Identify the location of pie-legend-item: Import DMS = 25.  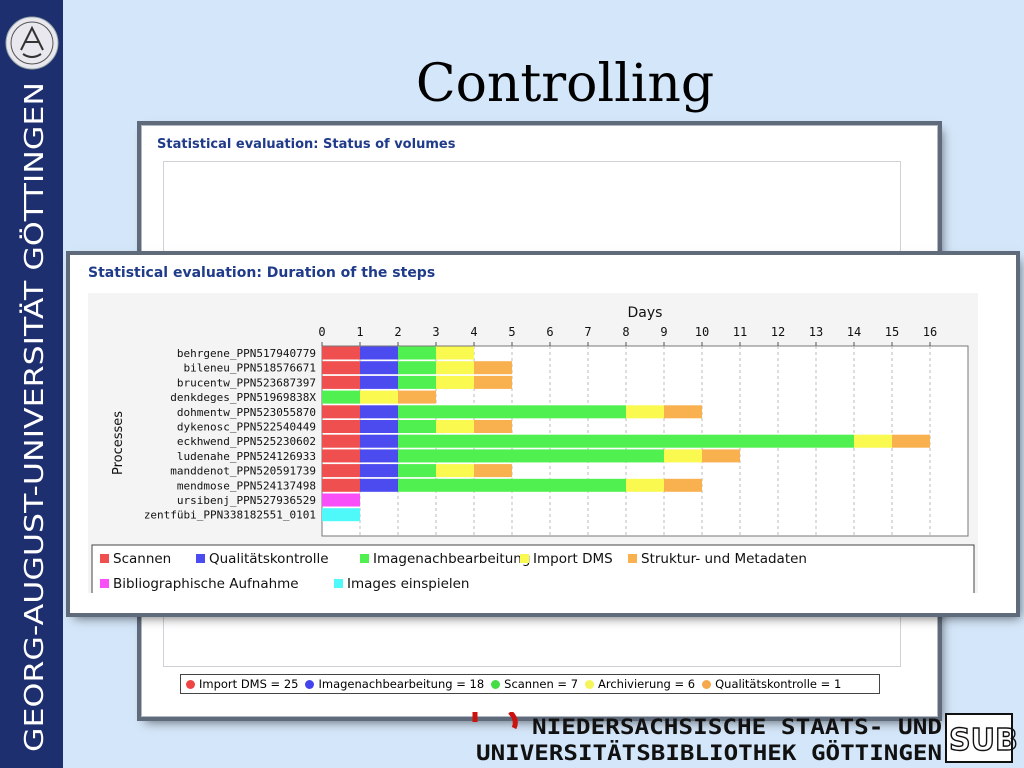
(242, 684).